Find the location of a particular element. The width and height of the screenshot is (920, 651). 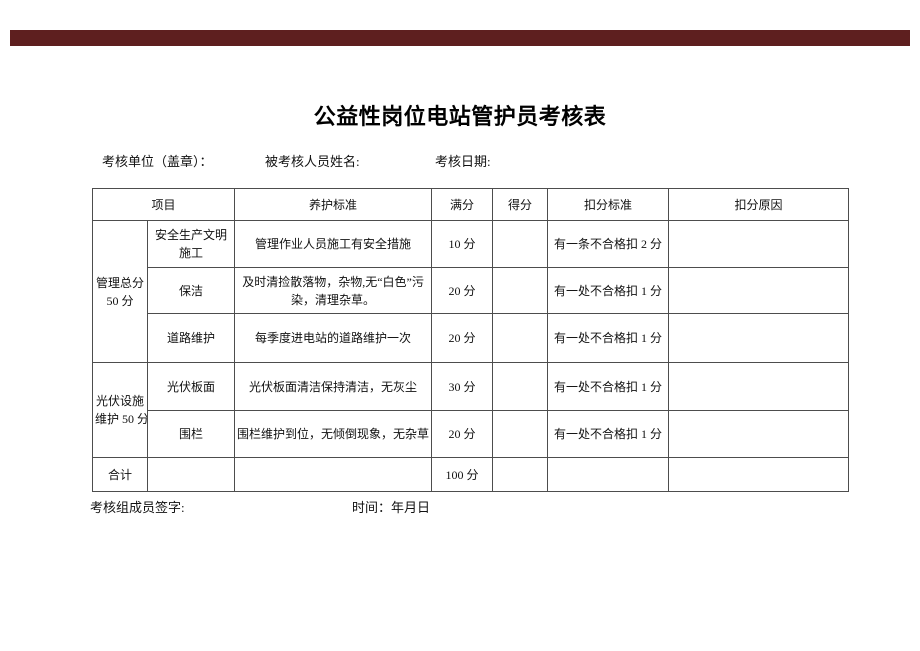

signature-label: 考核组成员签字: is located at coordinates (137, 507).